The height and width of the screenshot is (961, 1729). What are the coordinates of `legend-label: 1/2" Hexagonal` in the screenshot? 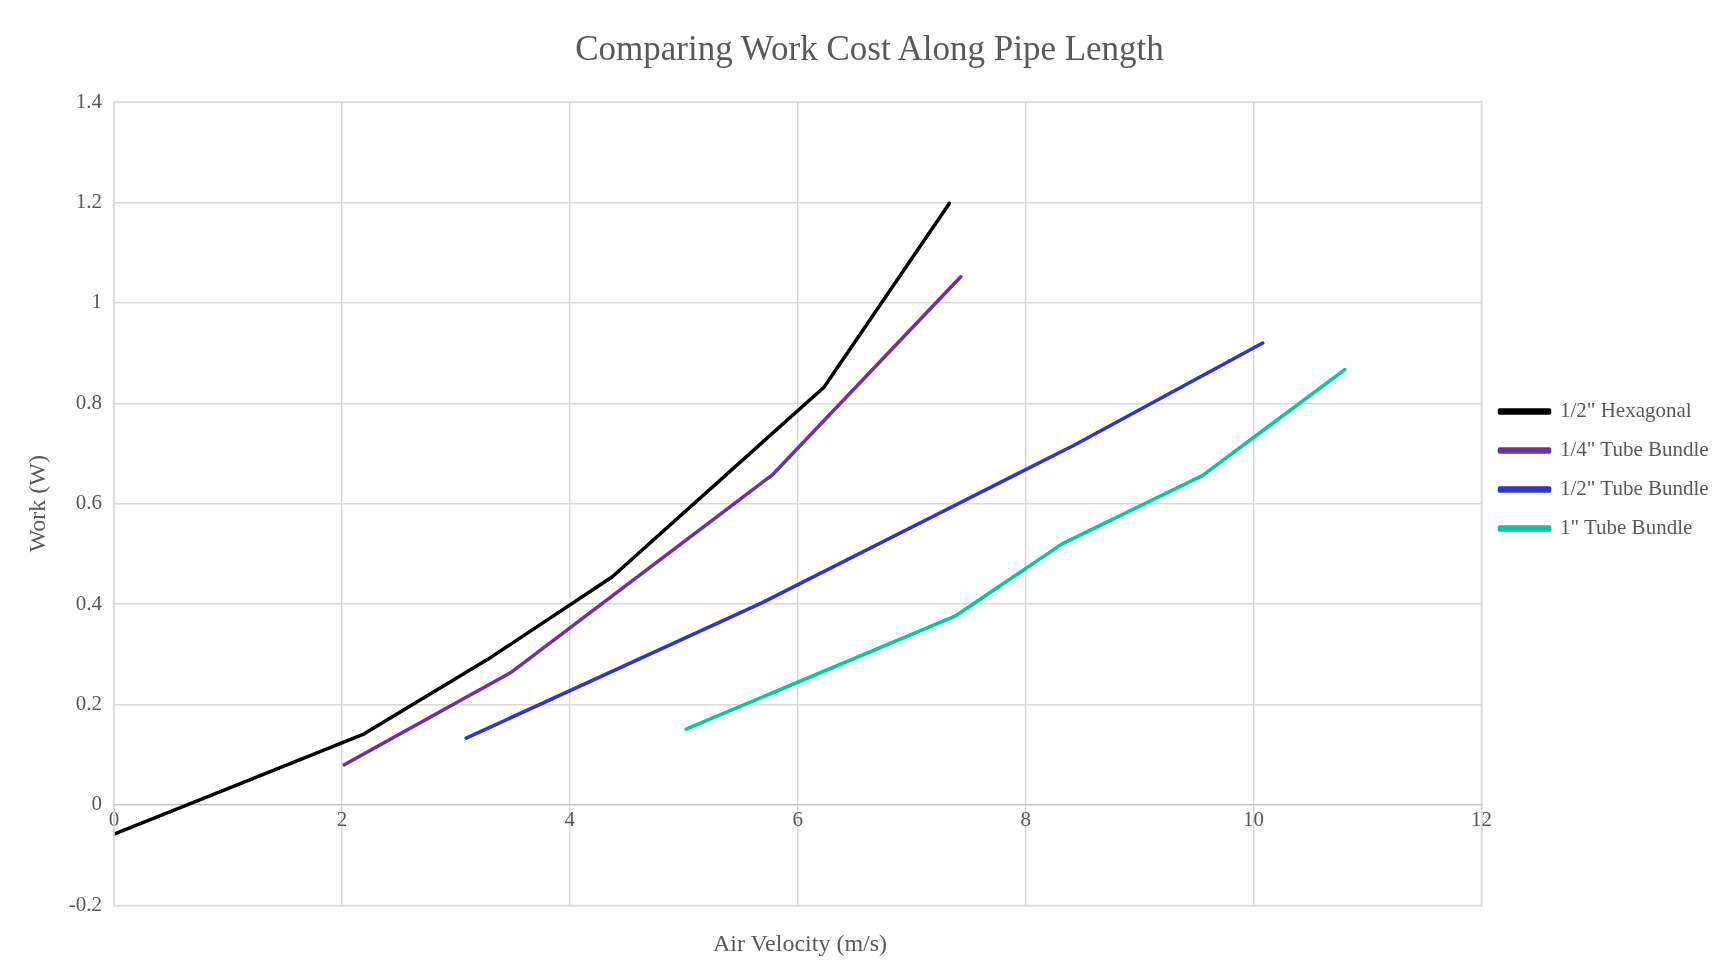 It's located at (1626, 410).